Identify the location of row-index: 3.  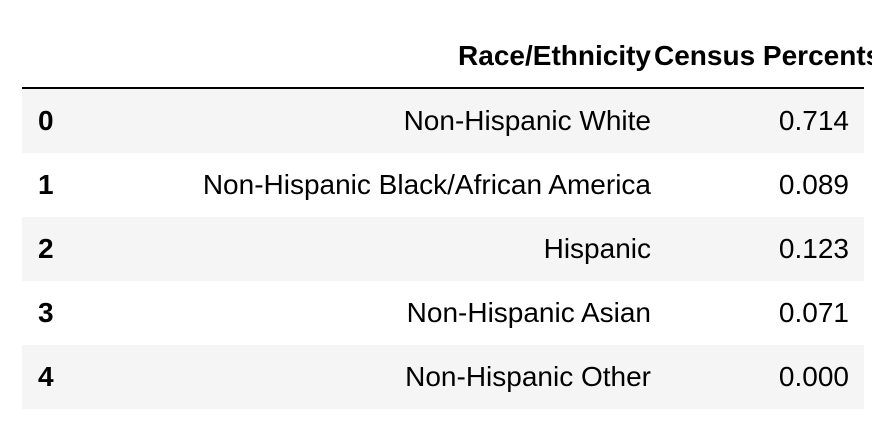
(46, 312).